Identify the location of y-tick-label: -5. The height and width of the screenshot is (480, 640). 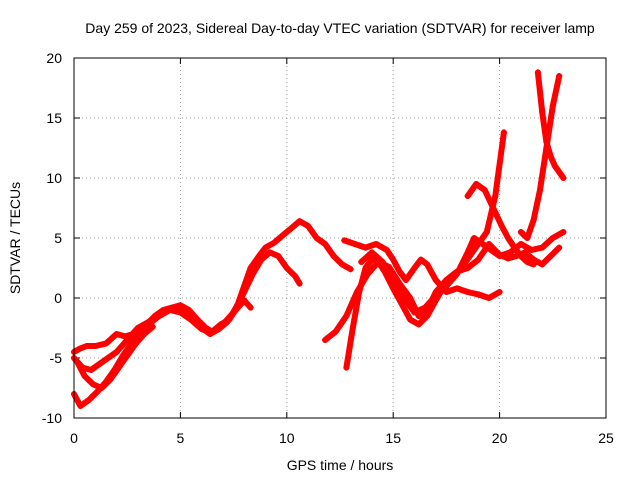
(56, 358).